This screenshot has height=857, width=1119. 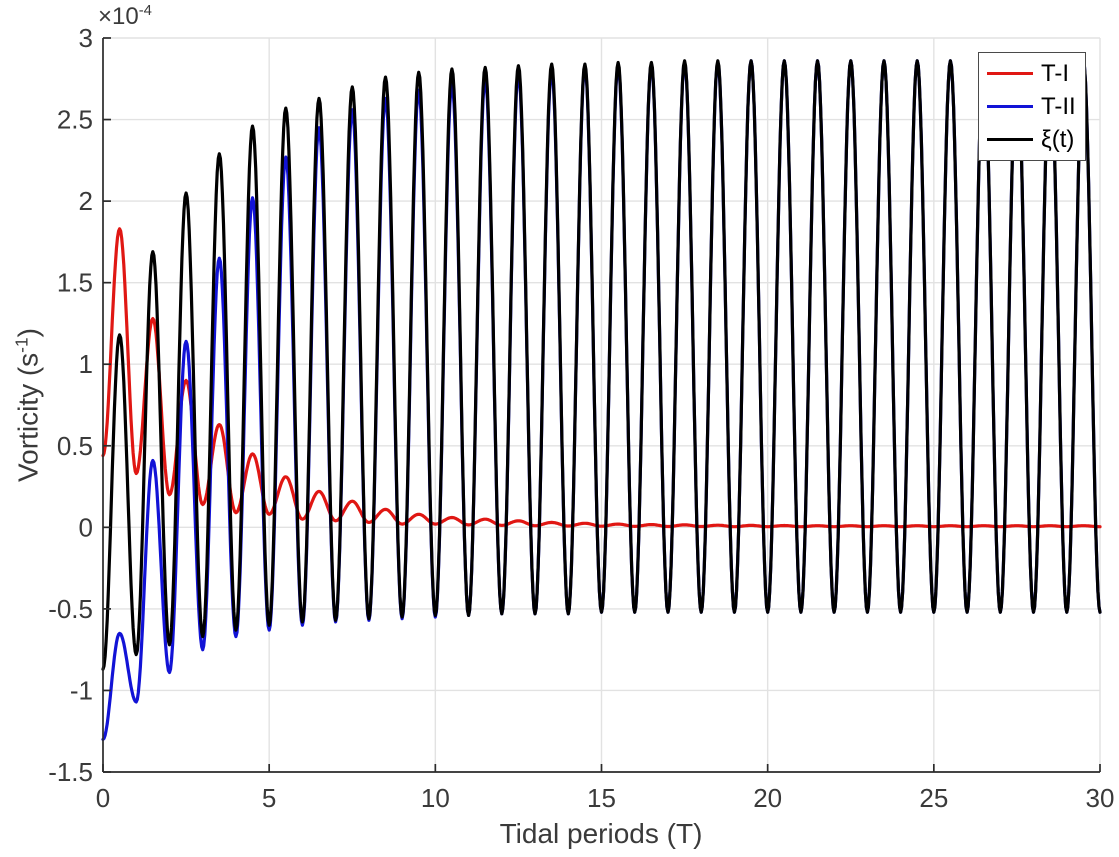 What do you see at coordinates (75, 120) in the screenshot?
I see `y-tick-label: 2.5` at bounding box center [75, 120].